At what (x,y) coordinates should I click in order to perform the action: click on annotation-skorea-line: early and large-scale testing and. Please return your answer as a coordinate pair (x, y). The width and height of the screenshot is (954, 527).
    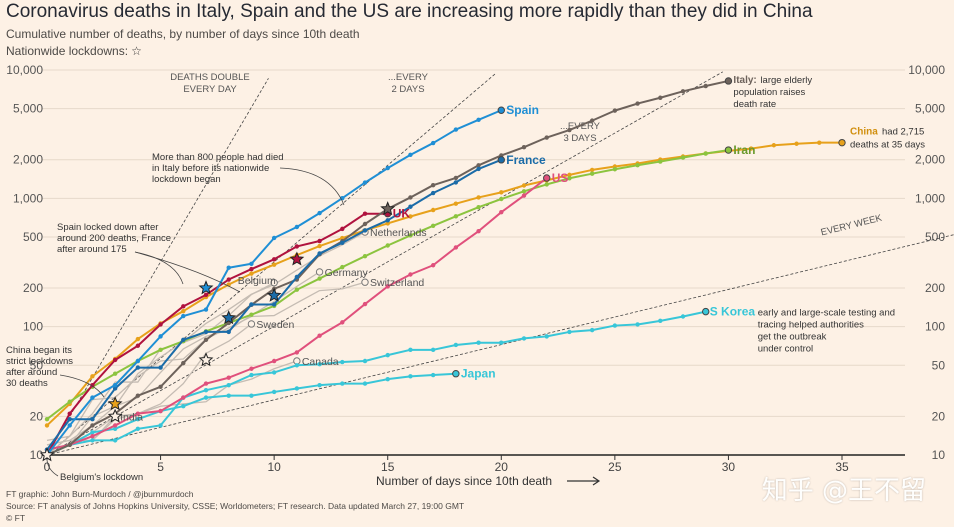
    Looking at the image, I should click on (826, 313).